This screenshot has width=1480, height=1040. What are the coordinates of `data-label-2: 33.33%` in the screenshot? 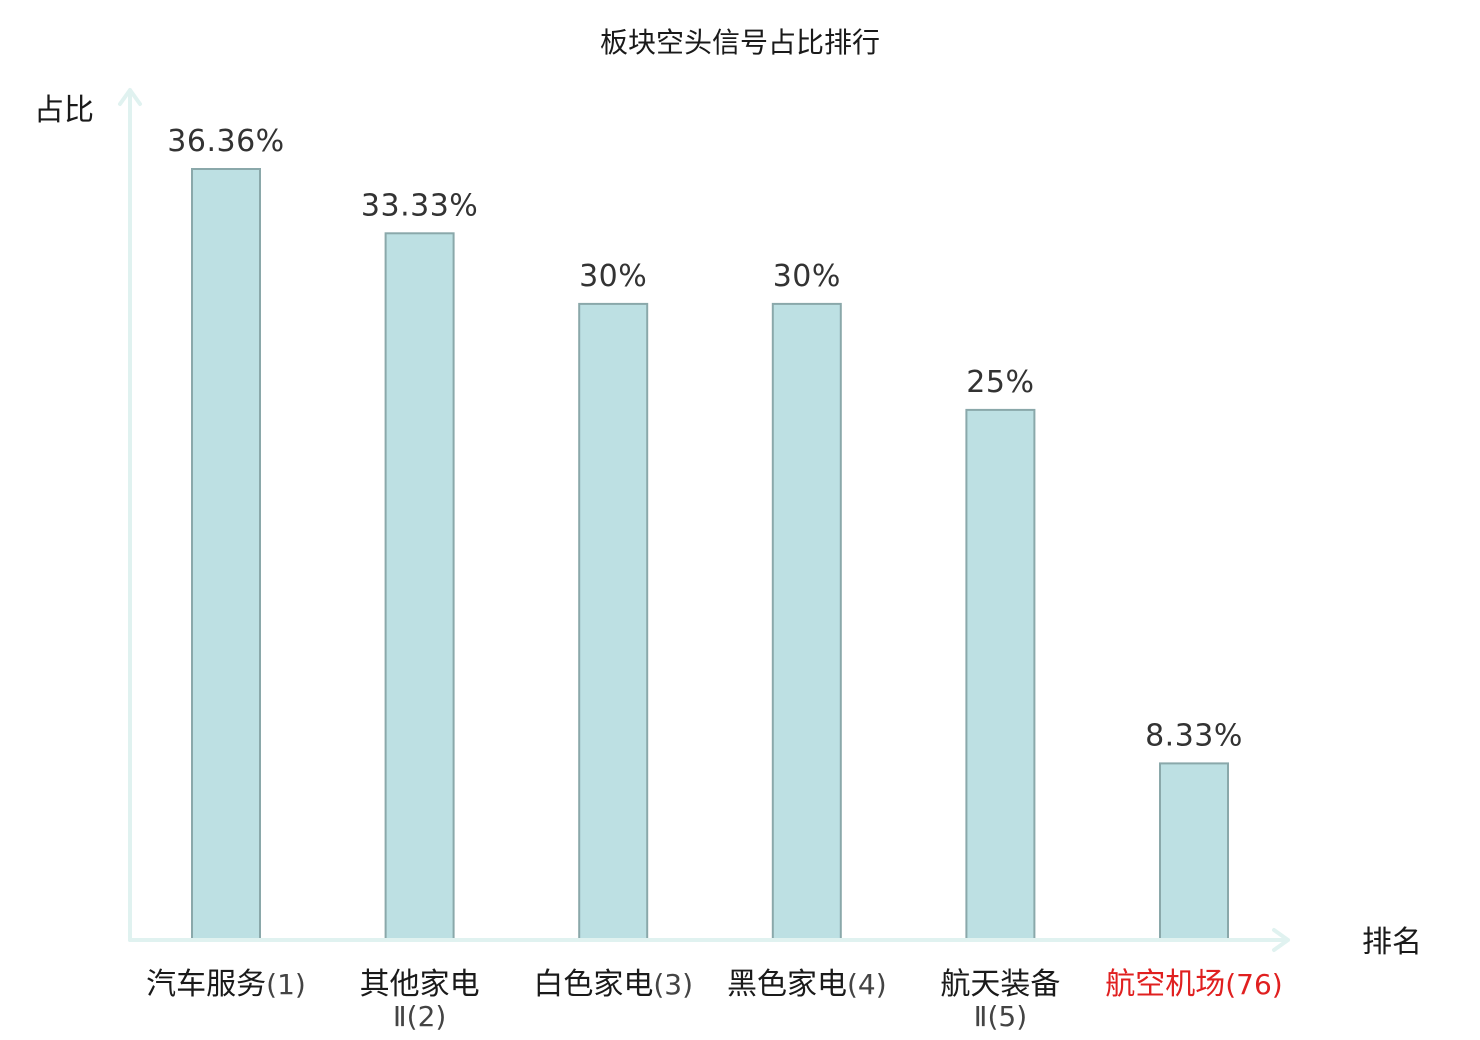 It's located at (419, 205).